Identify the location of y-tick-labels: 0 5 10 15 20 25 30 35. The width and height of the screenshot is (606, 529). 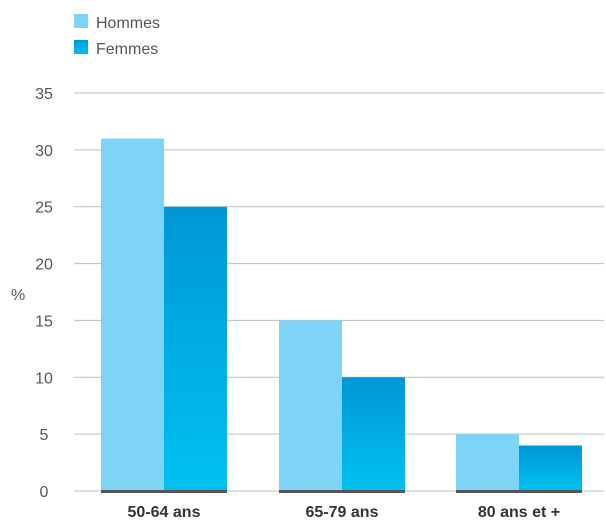
(44, 293).